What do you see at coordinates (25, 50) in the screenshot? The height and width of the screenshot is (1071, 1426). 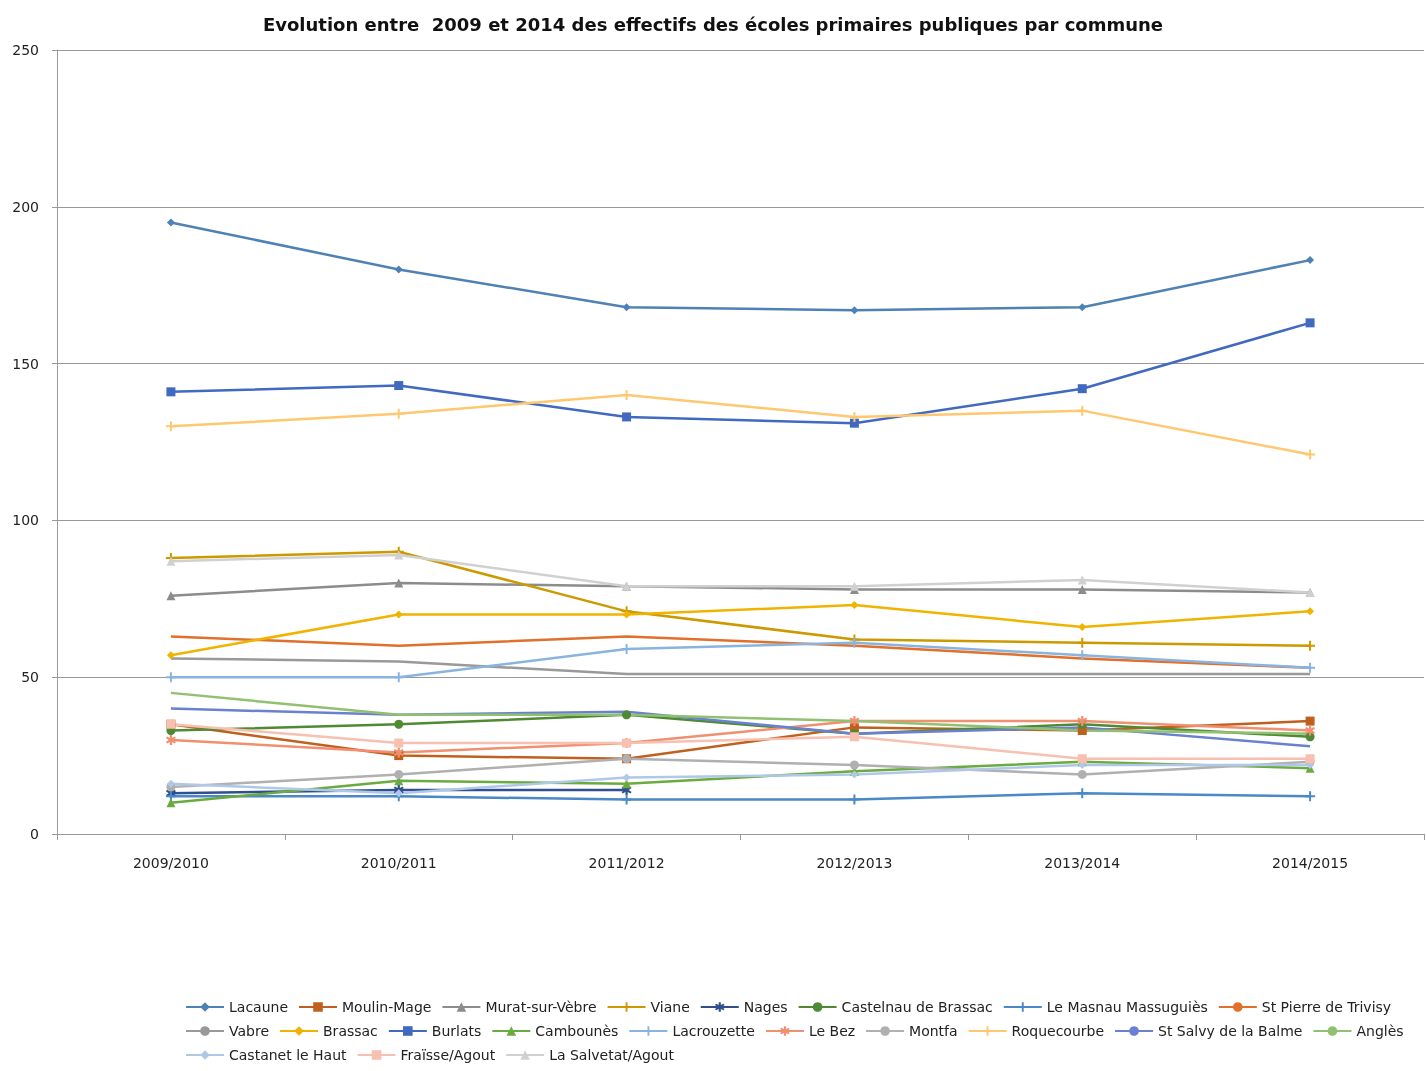 I see `y-tick-label: 250` at bounding box center [25, 50].